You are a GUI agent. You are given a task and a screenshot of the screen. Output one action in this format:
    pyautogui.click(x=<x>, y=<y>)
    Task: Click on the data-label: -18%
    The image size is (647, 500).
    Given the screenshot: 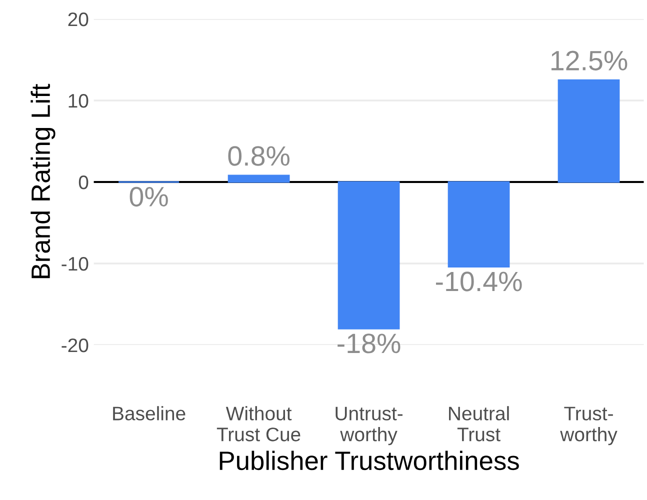 What is the action you would take?
    pyautogui.click(x=369, y=344)
    